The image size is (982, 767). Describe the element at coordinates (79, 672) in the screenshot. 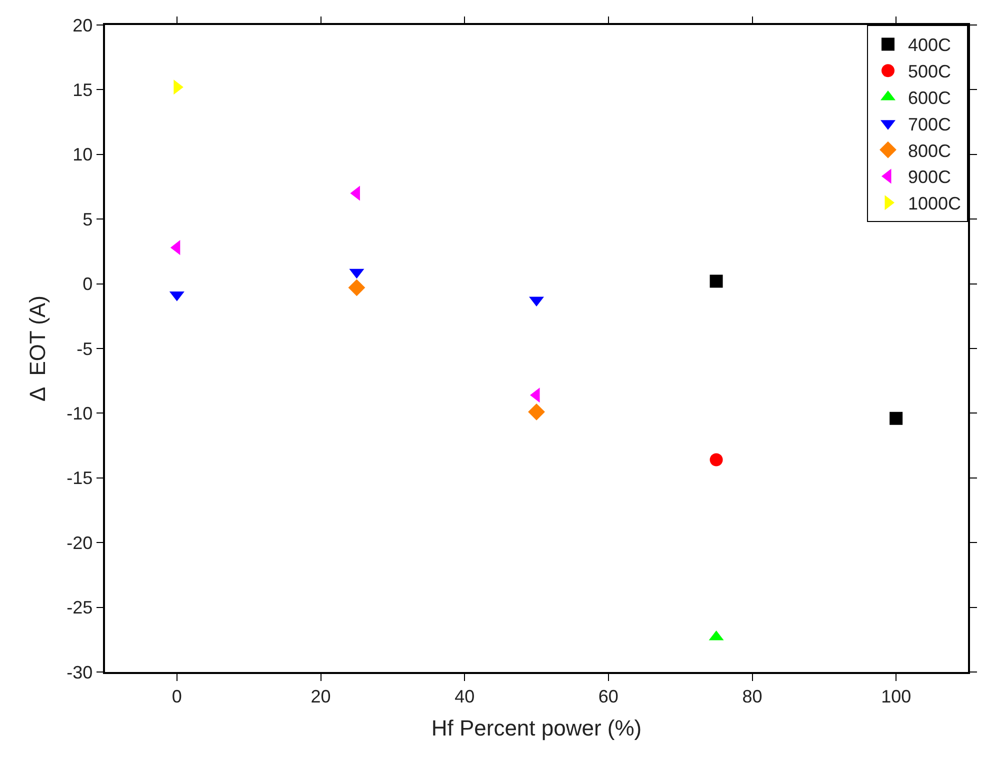

I see `y-tick-label: -30` at that location.